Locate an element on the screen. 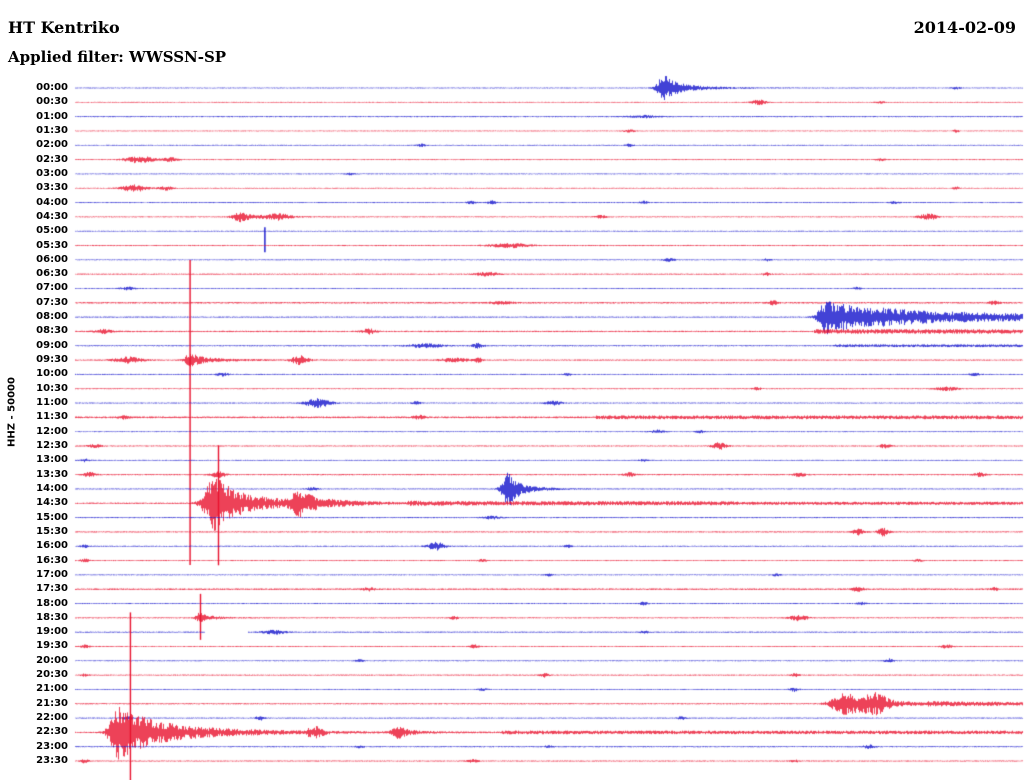  time-label: 17:00 is located at coordinates (52, 574).